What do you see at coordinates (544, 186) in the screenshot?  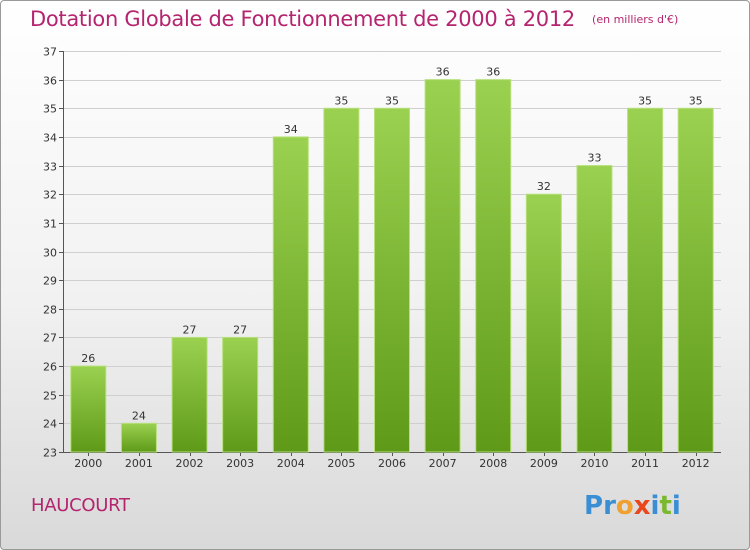 I see `bar-value-label: 32` at bounding box center [544, 186].